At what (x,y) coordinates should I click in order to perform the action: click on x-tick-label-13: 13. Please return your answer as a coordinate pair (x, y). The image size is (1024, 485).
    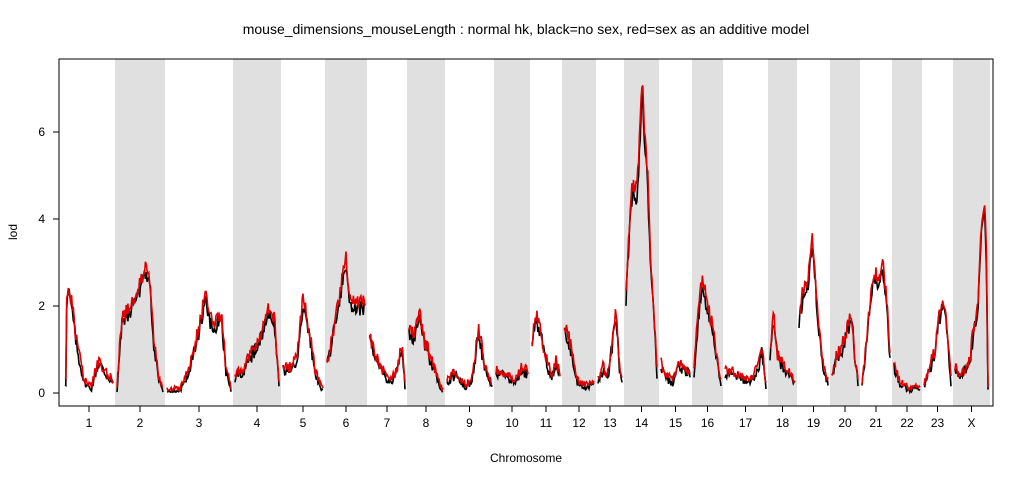
    Looking at the image, I should click on (610, 423).